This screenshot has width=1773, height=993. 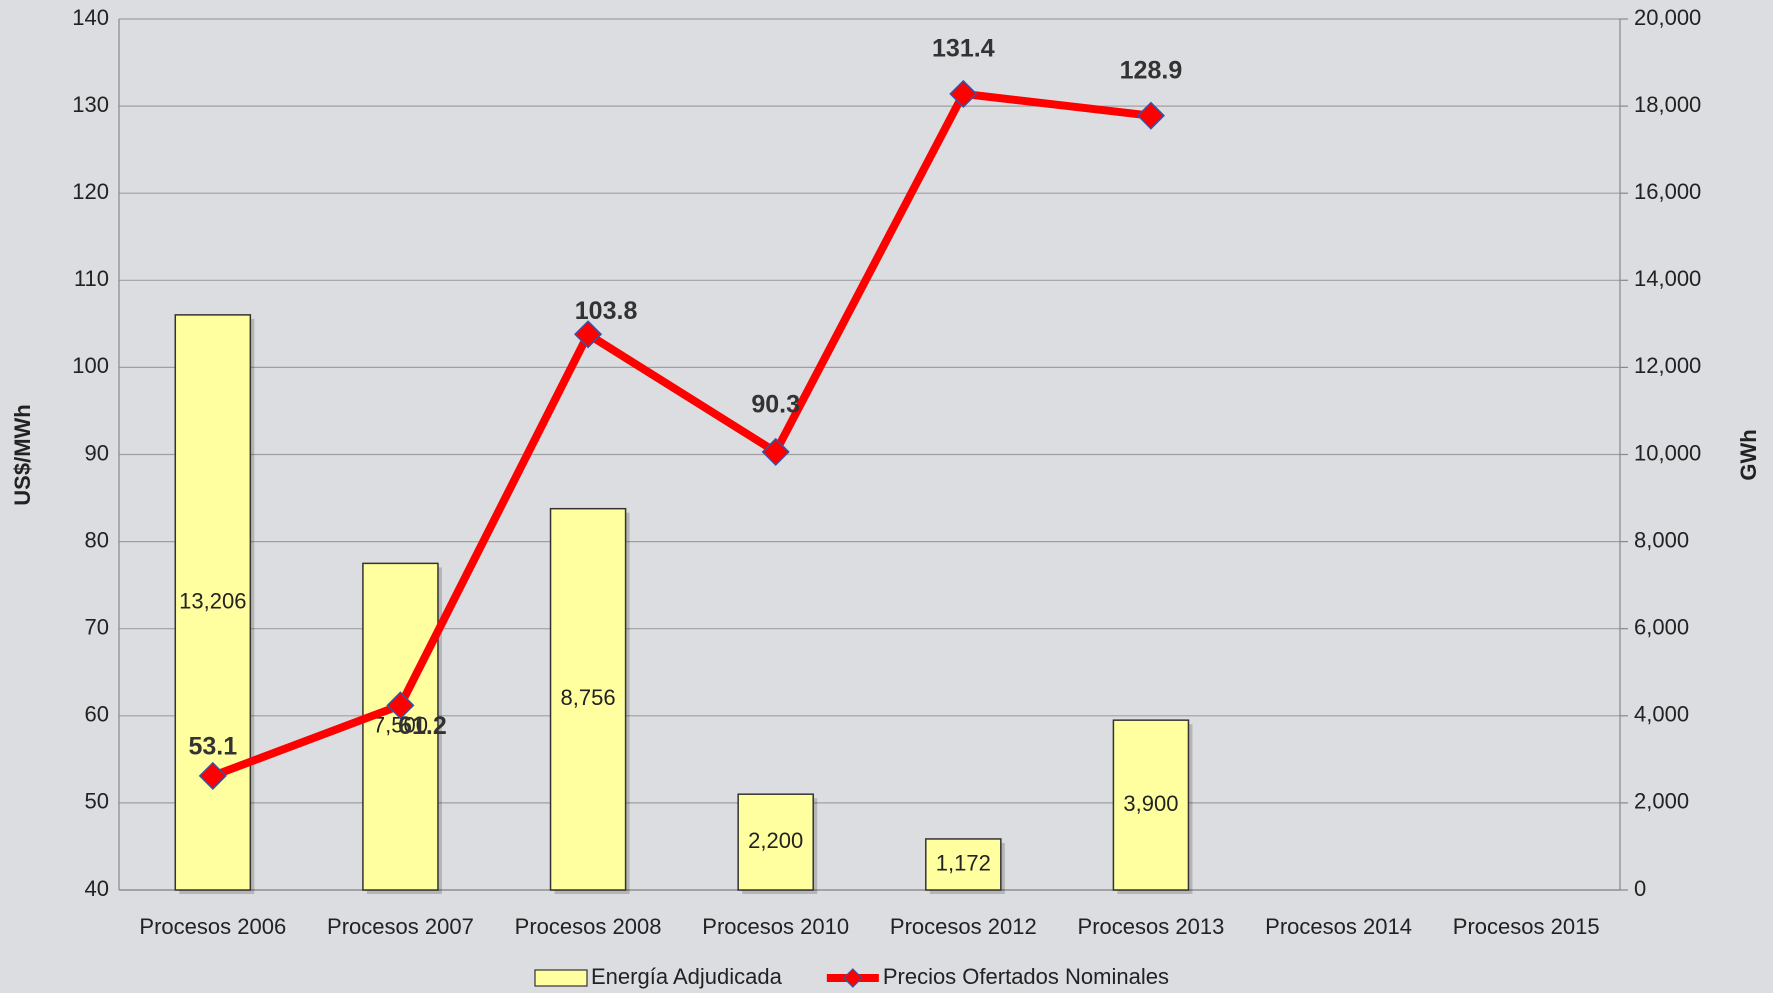 What do you see at coordinates (1026, 976) in the screenshot?
I see `legend-label: Precios Ofertados Nominales` at bounding box center [1026, 976].